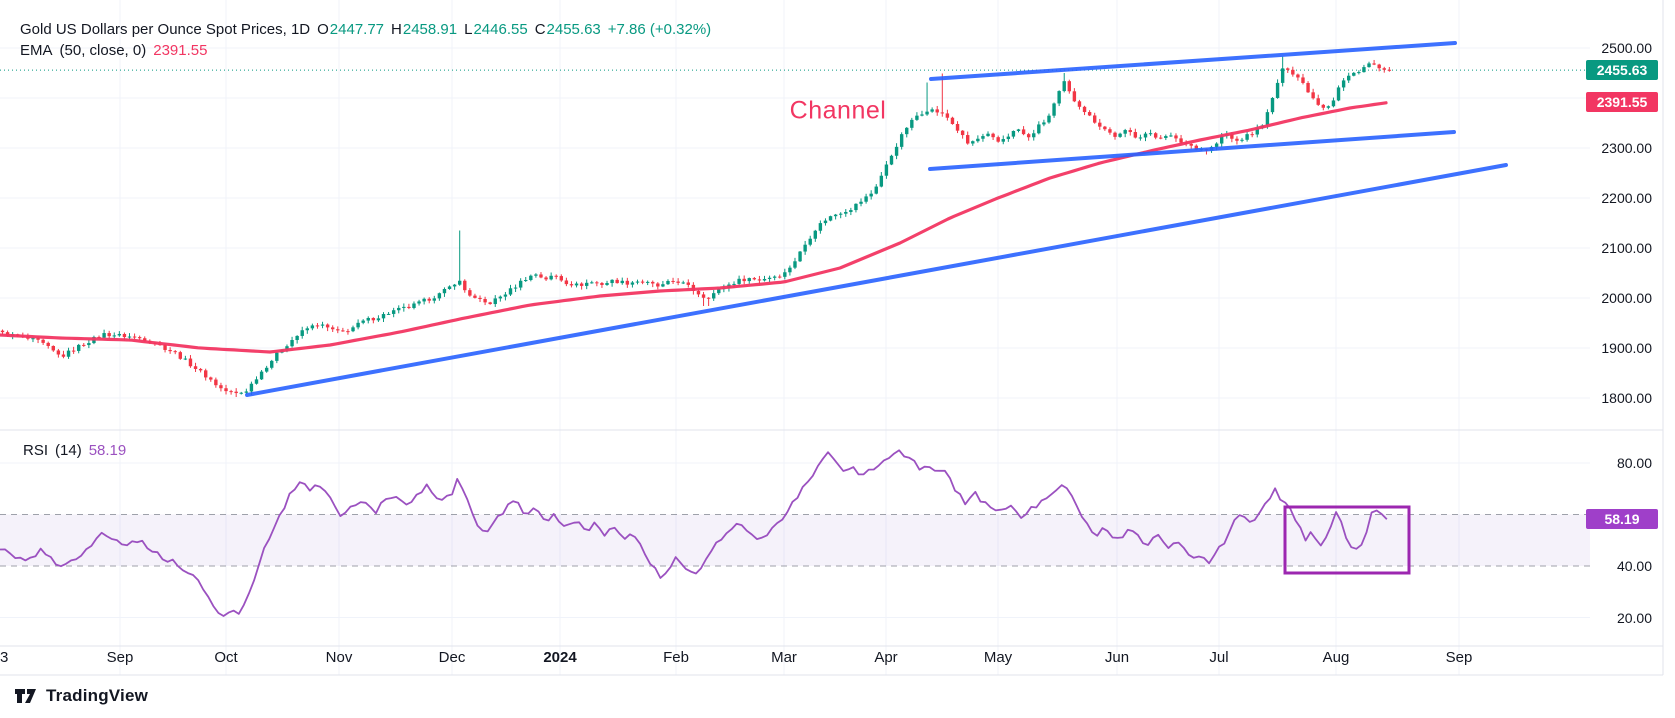  What do you see at coordinates (1626, 198) in the screenshot?
I see `price-tick-label: 2200.00` at bounding box center [1626, 198].